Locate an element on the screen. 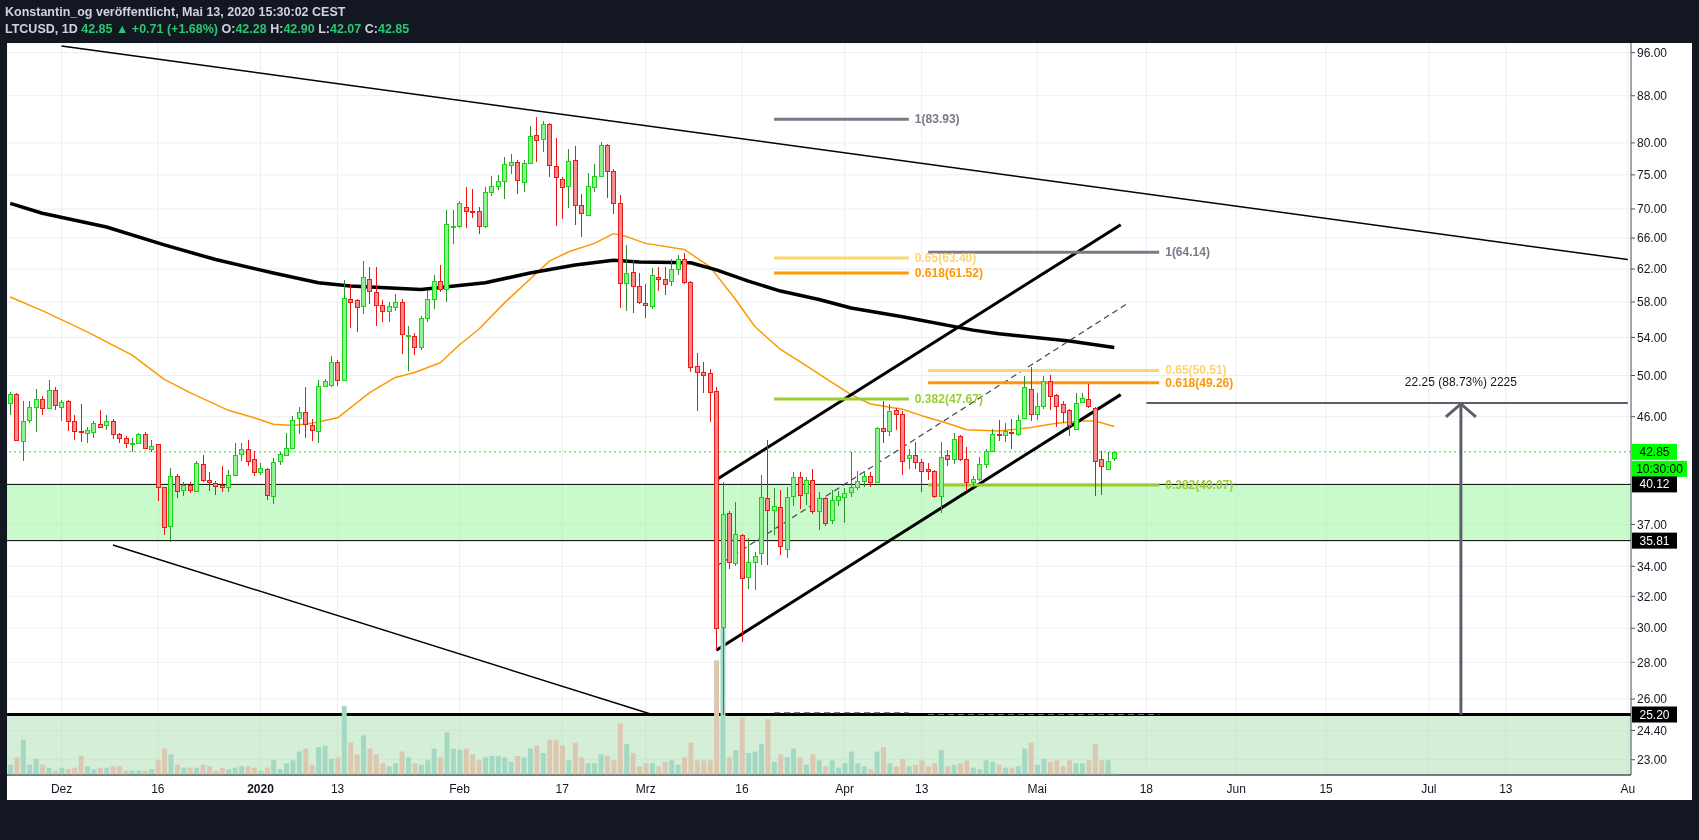 This screenshot has height=840, width=1699. y-tick-label: 75.00 is located at coordinates (1652, 175).